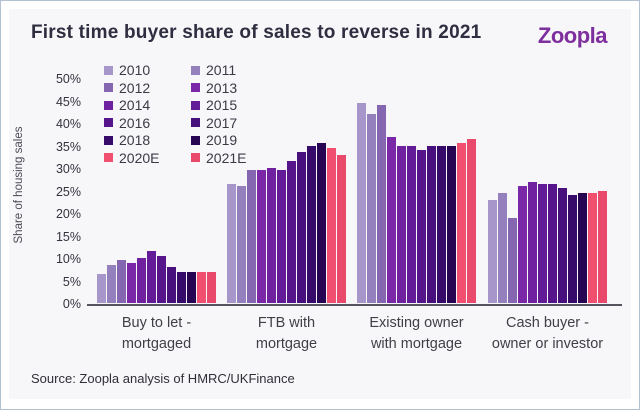  Describe the element at coordinates (572, 35) in the screenshot. I see `zoopla-logo: Zoopla` at that location.